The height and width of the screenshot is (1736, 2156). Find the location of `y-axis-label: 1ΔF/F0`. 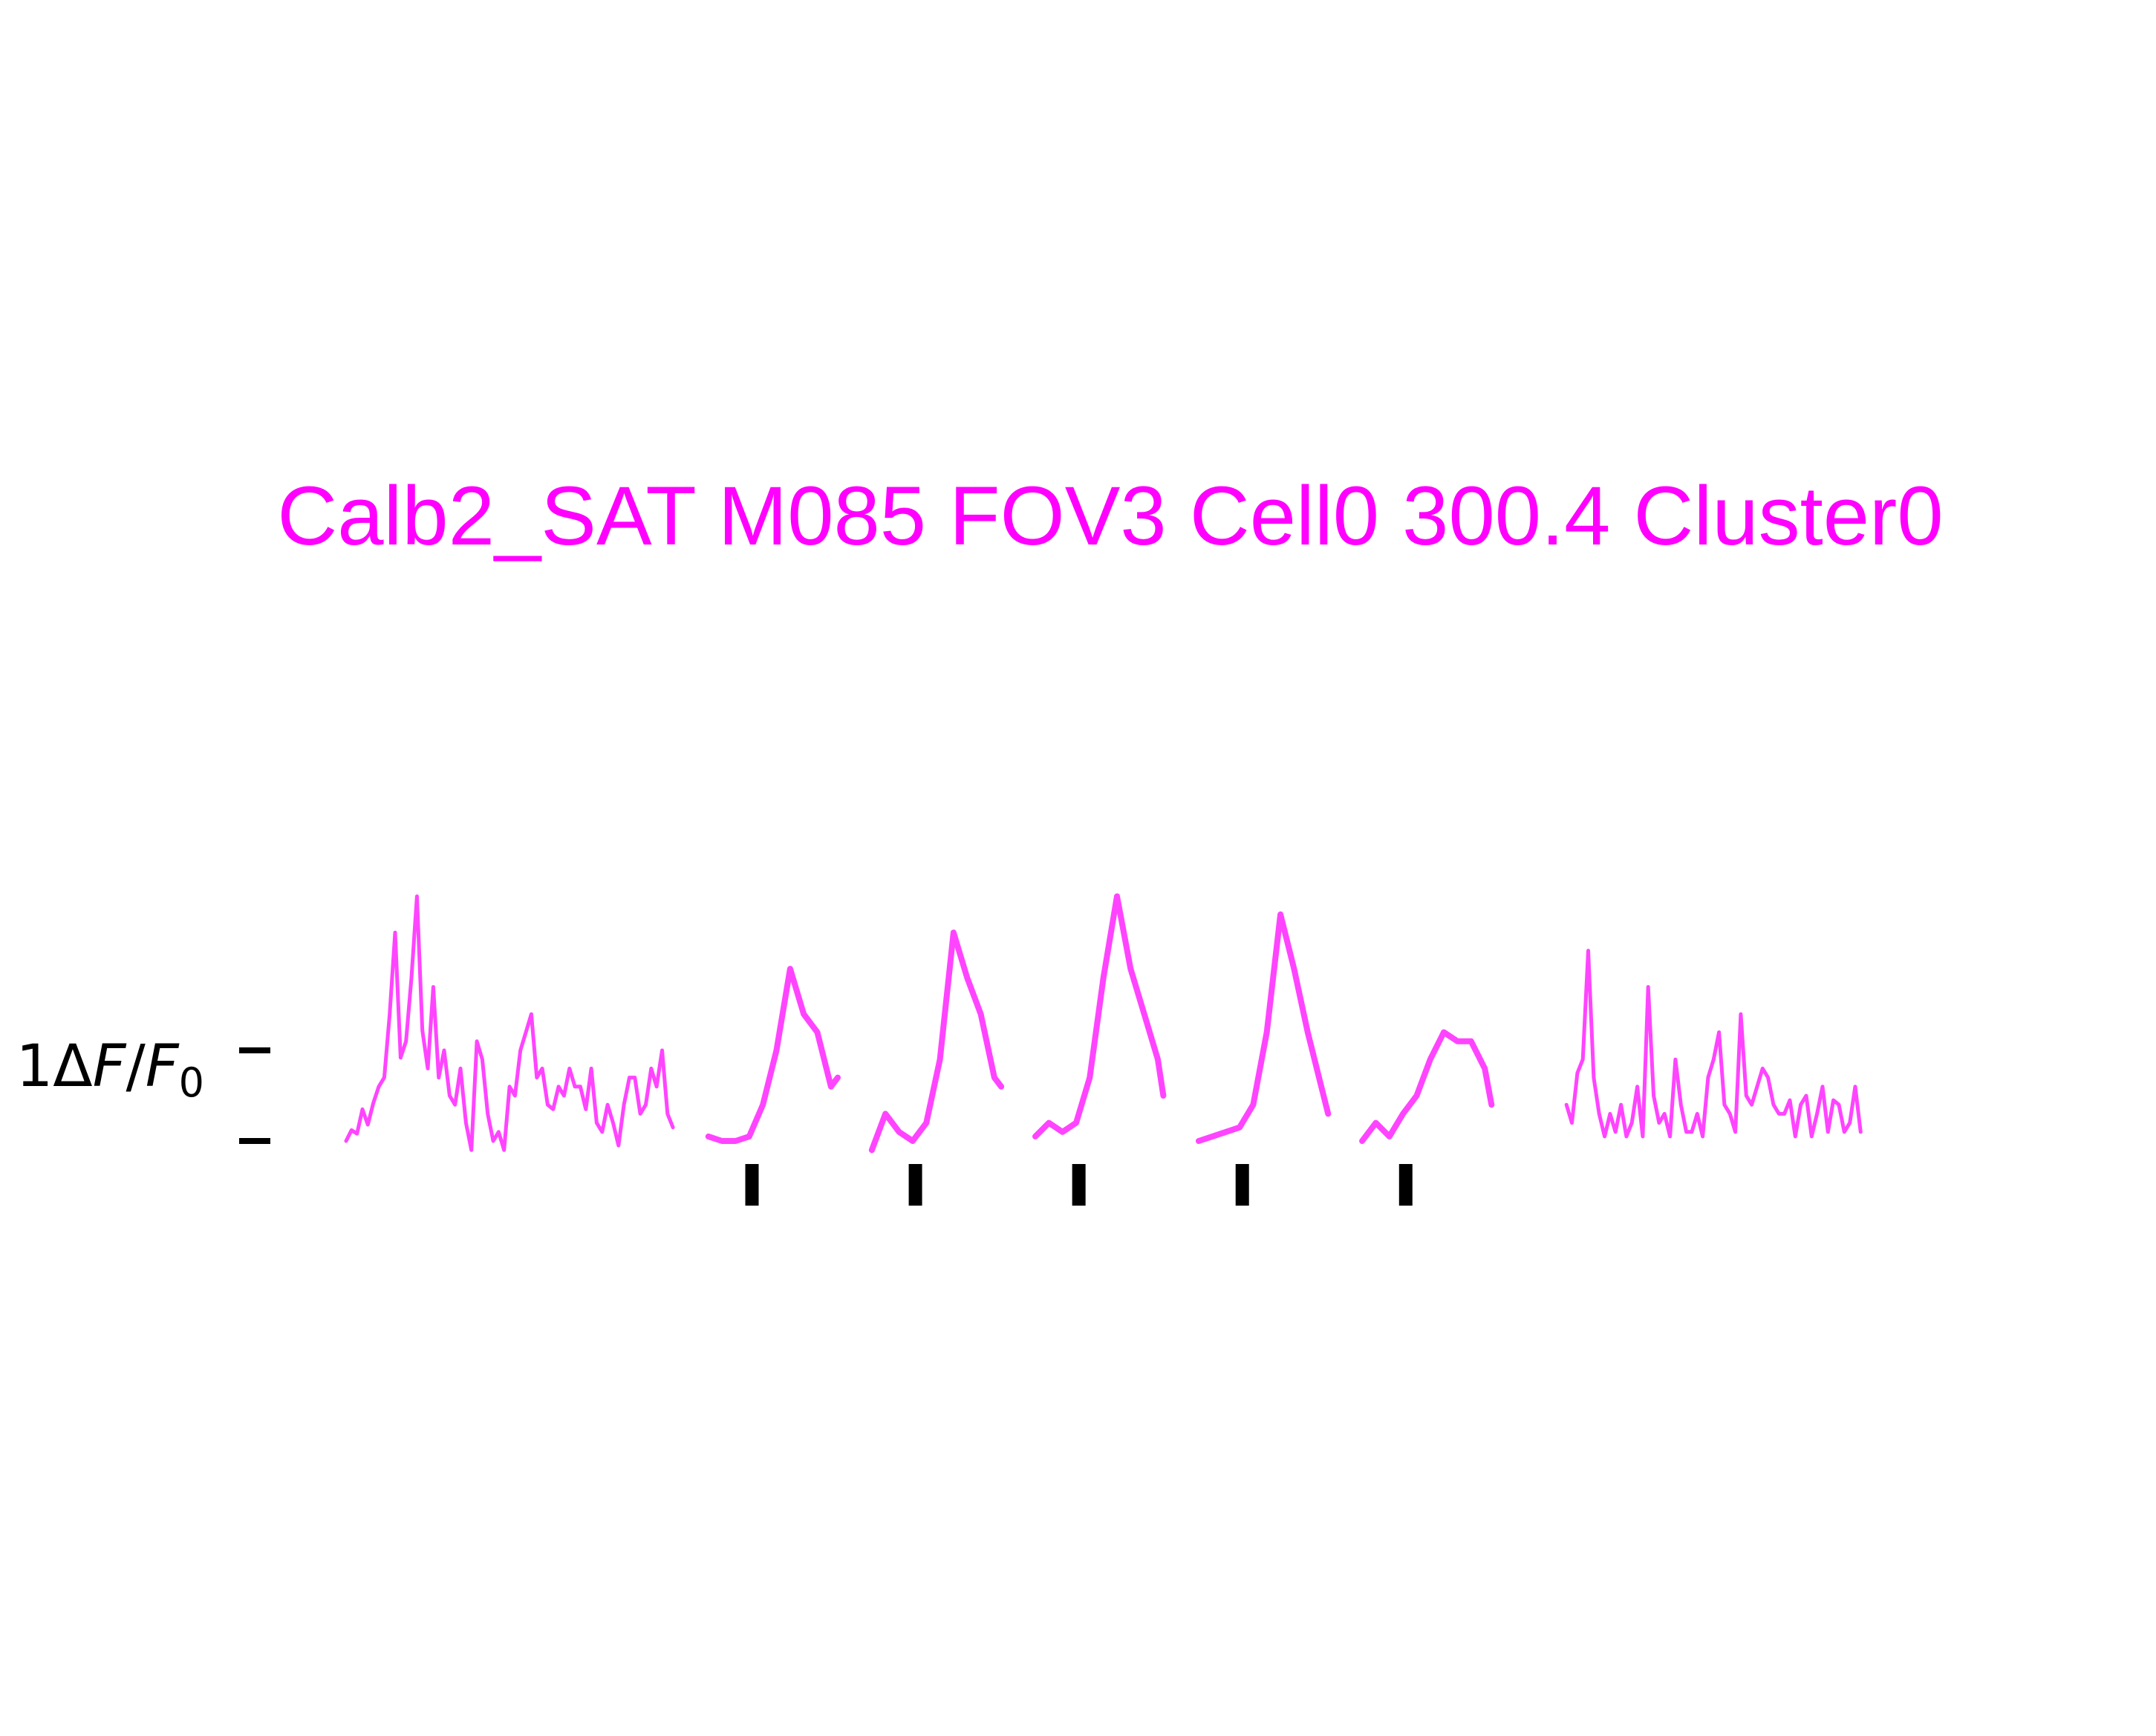

y-axis-label: 1ΔF/F0 is located at coordinates (110, 1069).